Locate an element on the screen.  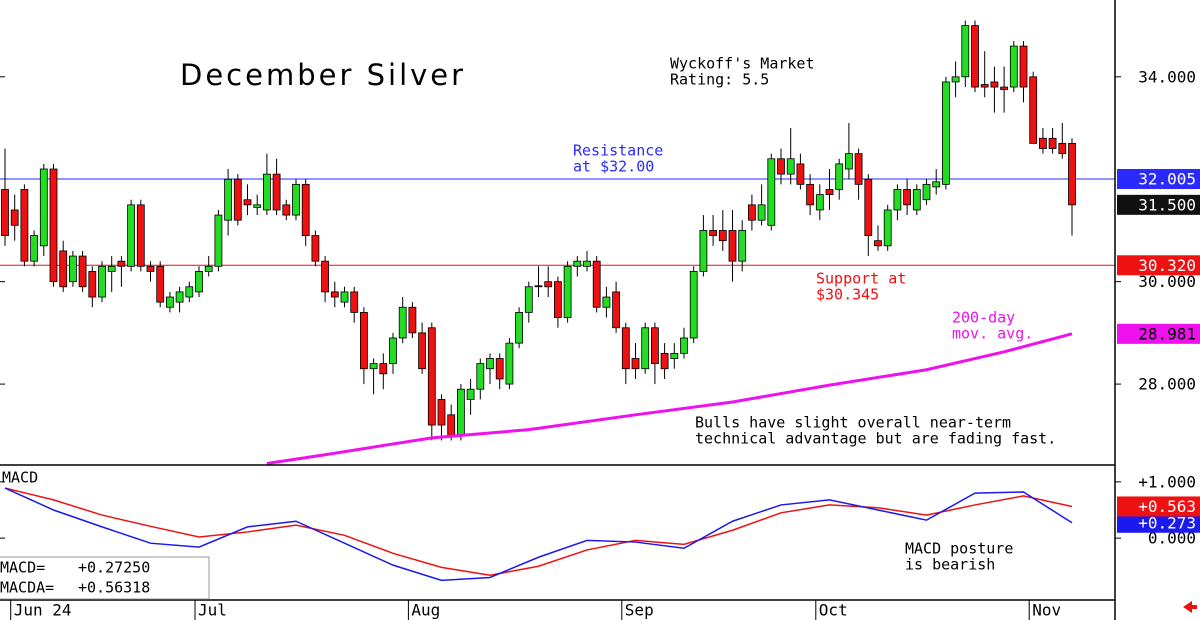
readout-value: +0.27250 is located at coordinates (114, 568).